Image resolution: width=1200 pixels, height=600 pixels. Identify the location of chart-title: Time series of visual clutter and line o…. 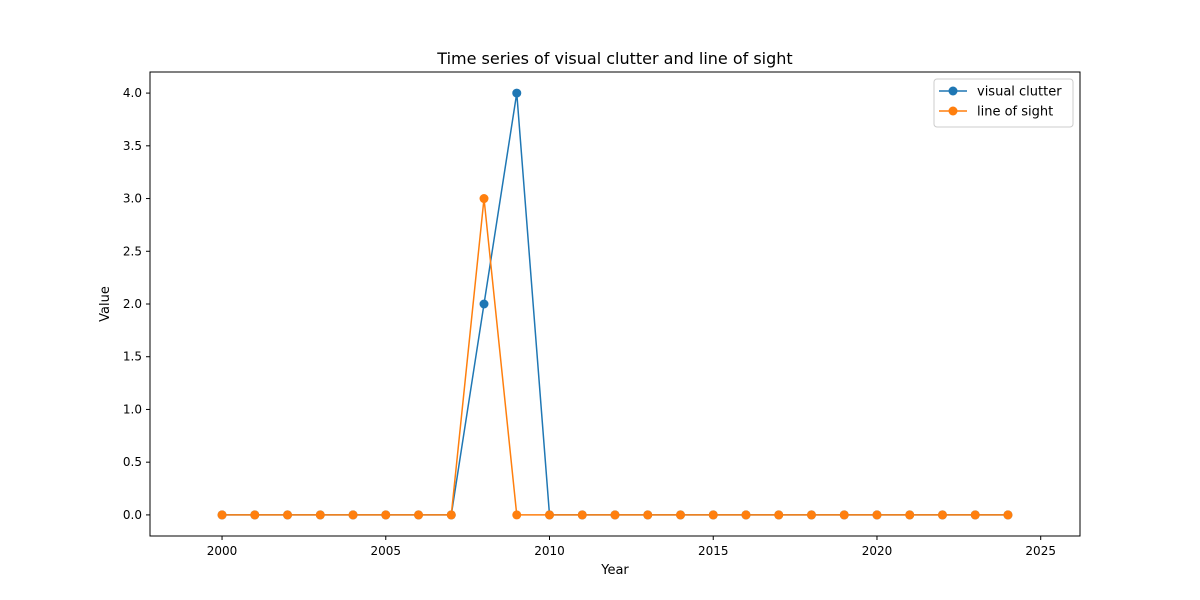
(614, 58).